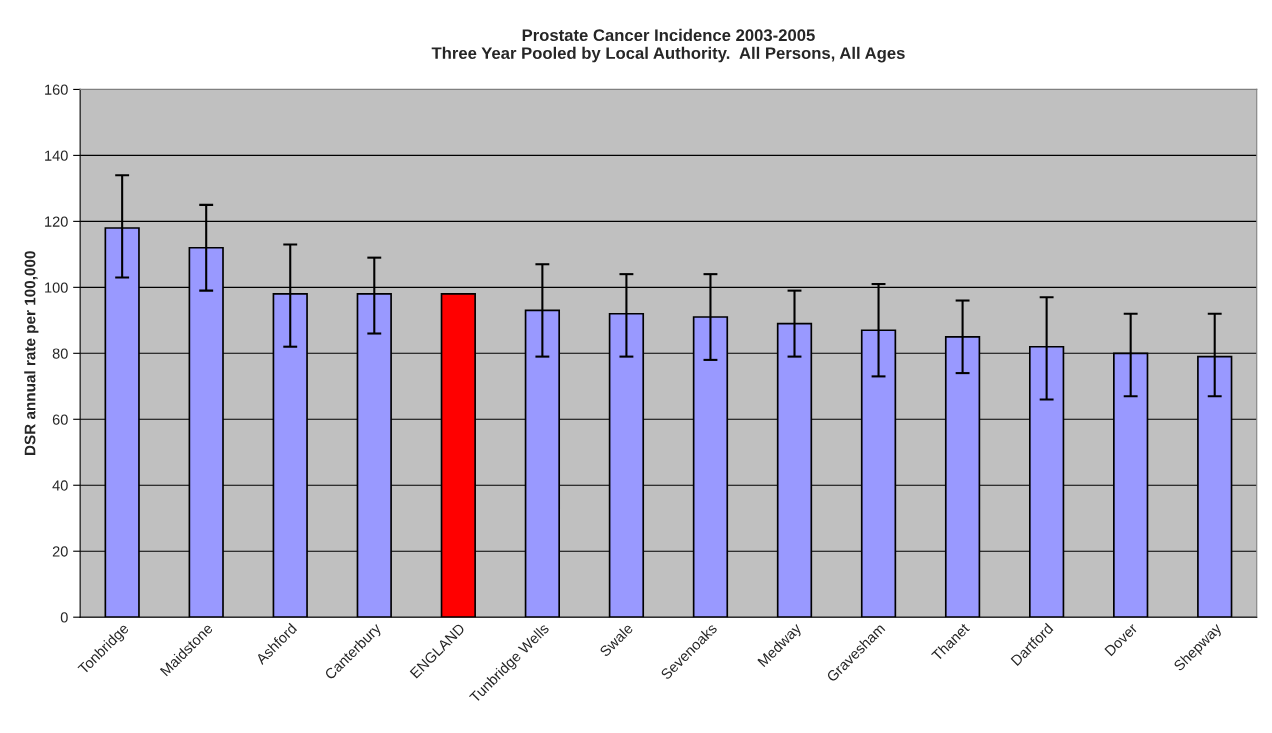 This screenshot has width=1272, height=733. I want to click on y-tick-label: 140, so click(56, 155).